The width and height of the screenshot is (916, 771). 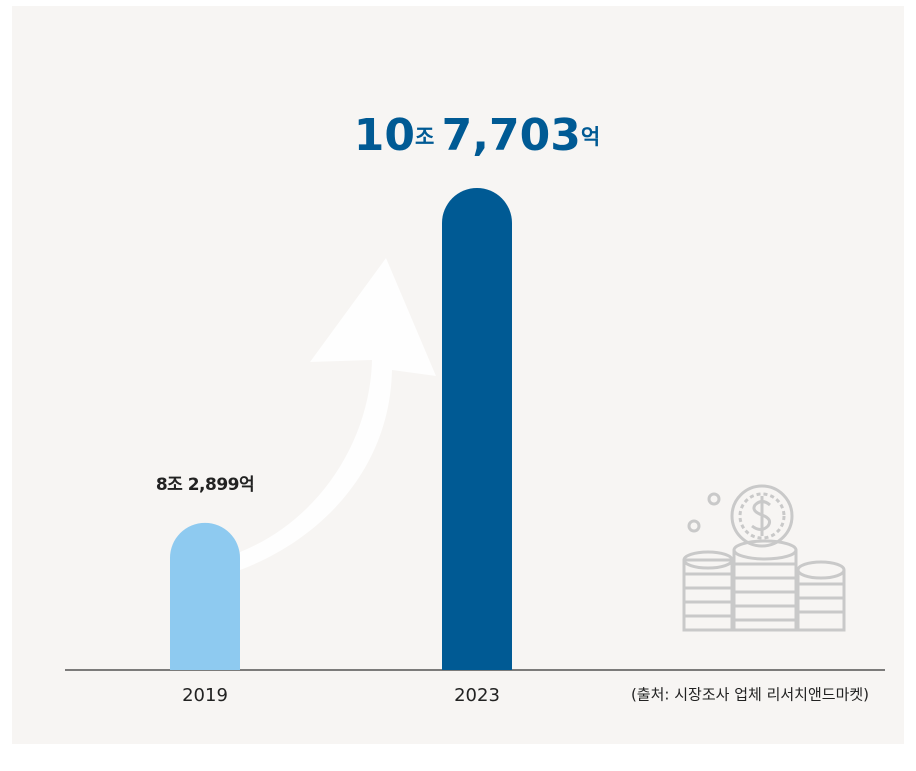 I want to click on x-tick-label: 2019, so click(x=205, y=695).